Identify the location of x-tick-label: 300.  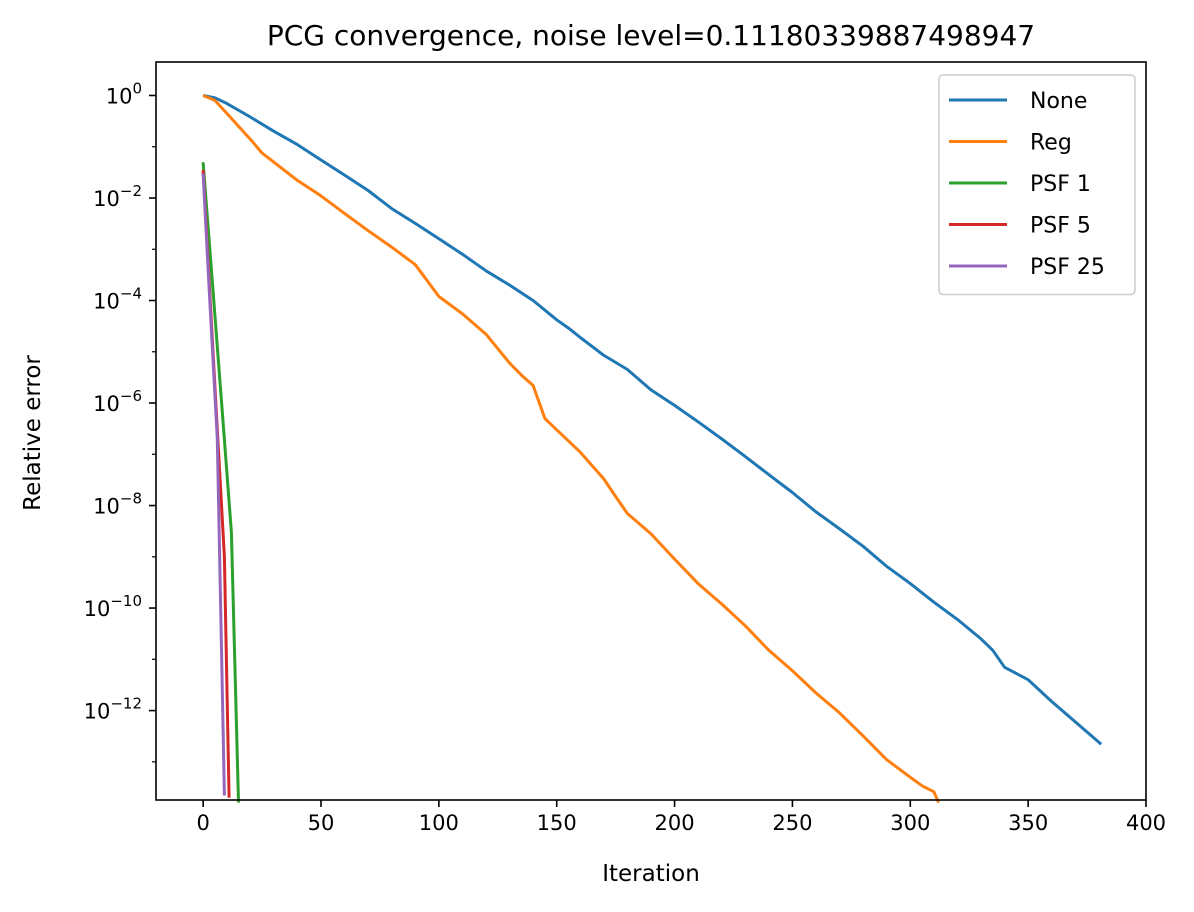
(910, 823).